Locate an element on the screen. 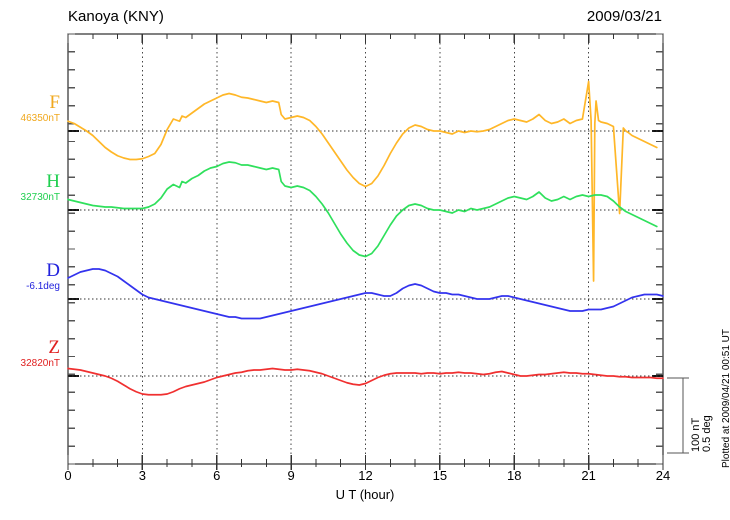 Image resolution: width=730 pixels, height=520 pixels. series-label-d: D -6.1deg is located at coordinates (30, 277).